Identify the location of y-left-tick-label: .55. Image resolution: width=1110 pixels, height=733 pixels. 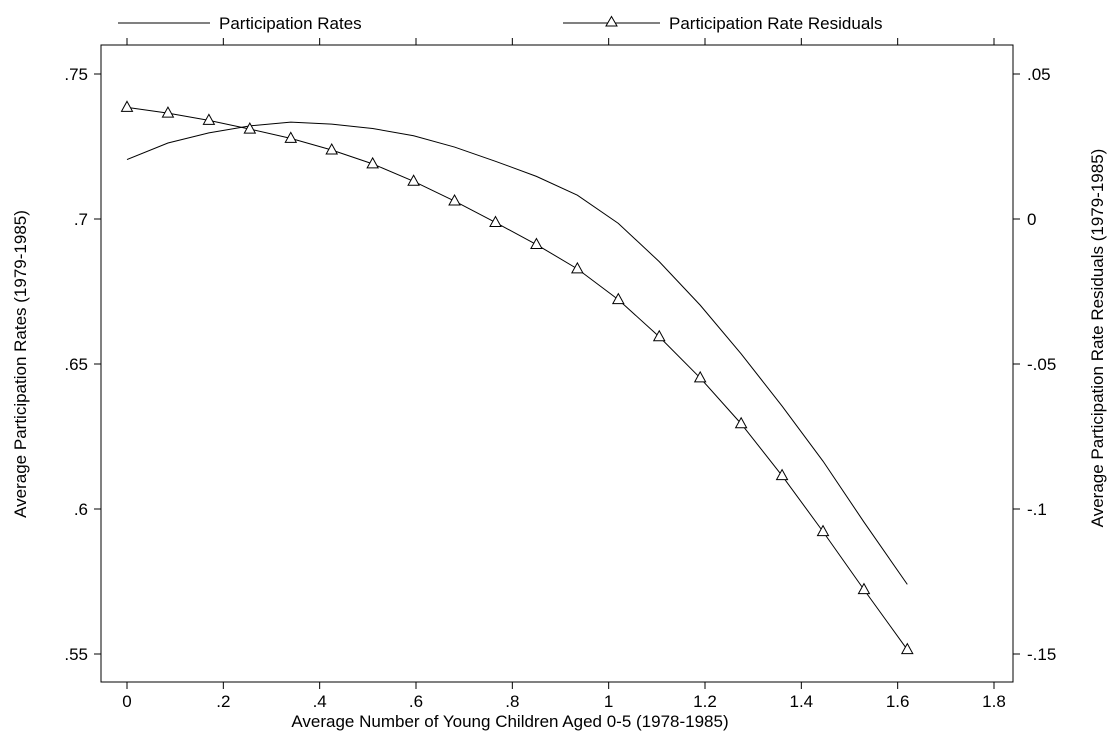
(76, 654).